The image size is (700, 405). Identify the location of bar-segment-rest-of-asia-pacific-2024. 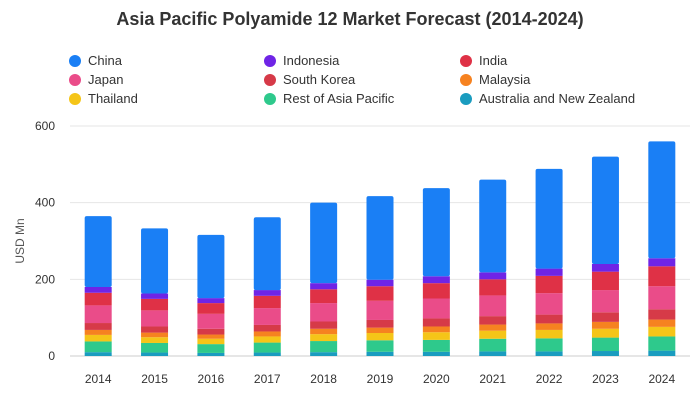
(662, 343).